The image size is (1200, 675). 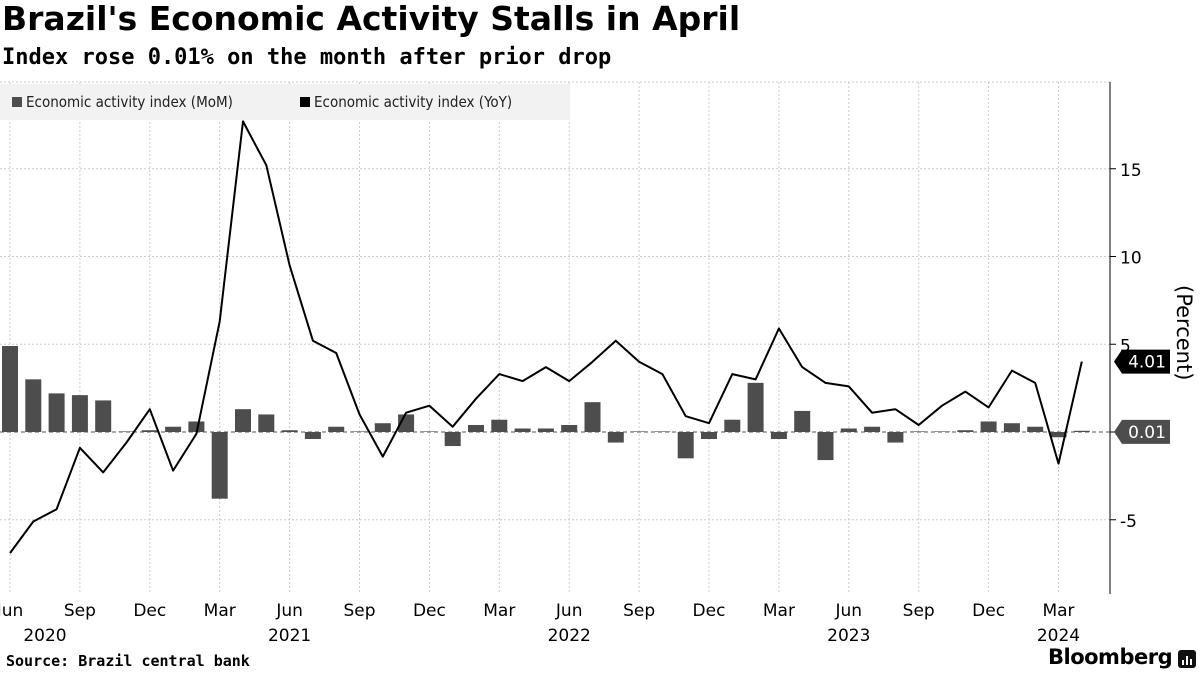 I want to click on y-tick-label: -5, so click(x=1128, y=522).